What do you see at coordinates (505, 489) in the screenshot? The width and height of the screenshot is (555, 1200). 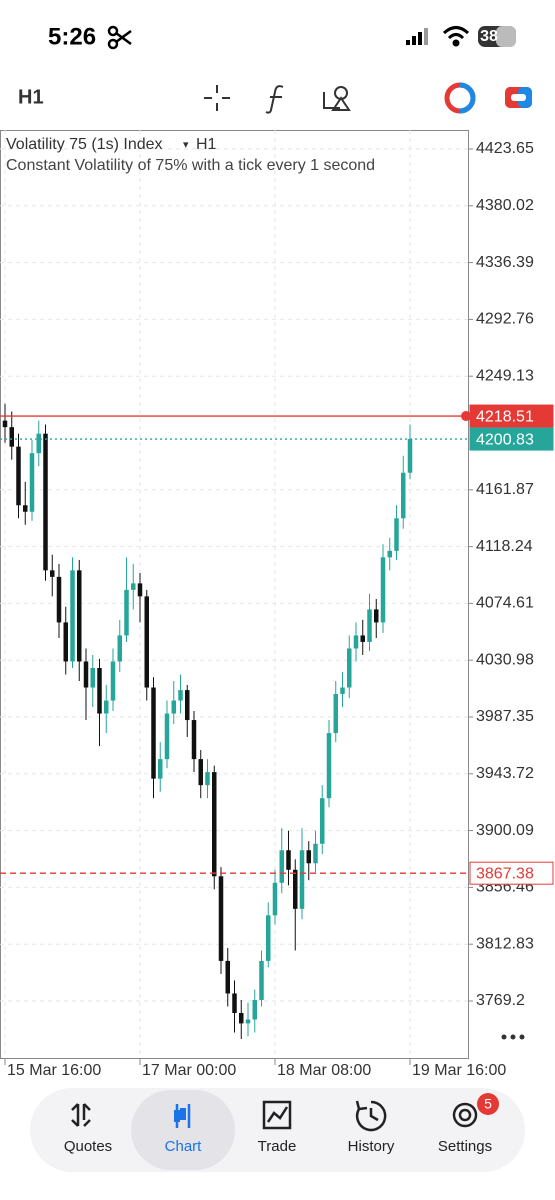 I see `y-tick-label: 4161.87` at bounding box center [505, 489].